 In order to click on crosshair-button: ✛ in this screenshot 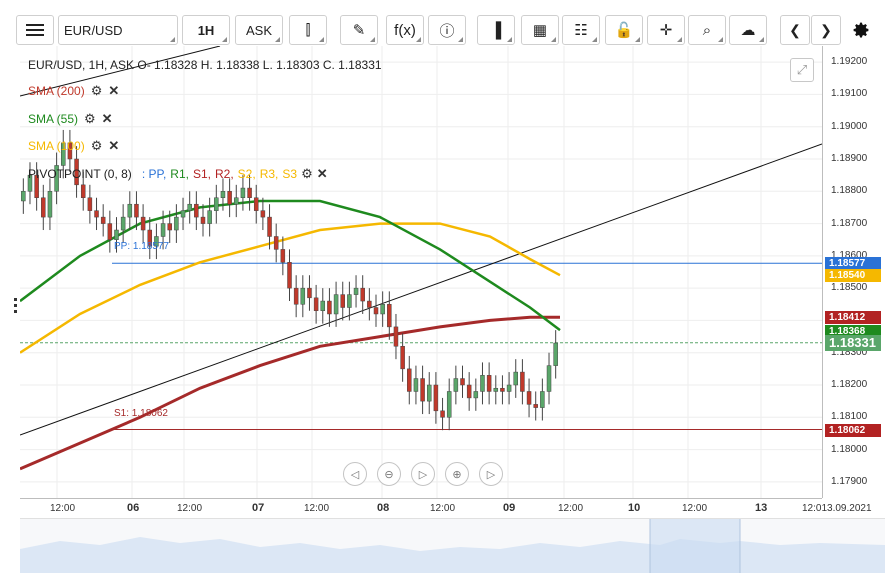, I will do `click(666, 30)`.